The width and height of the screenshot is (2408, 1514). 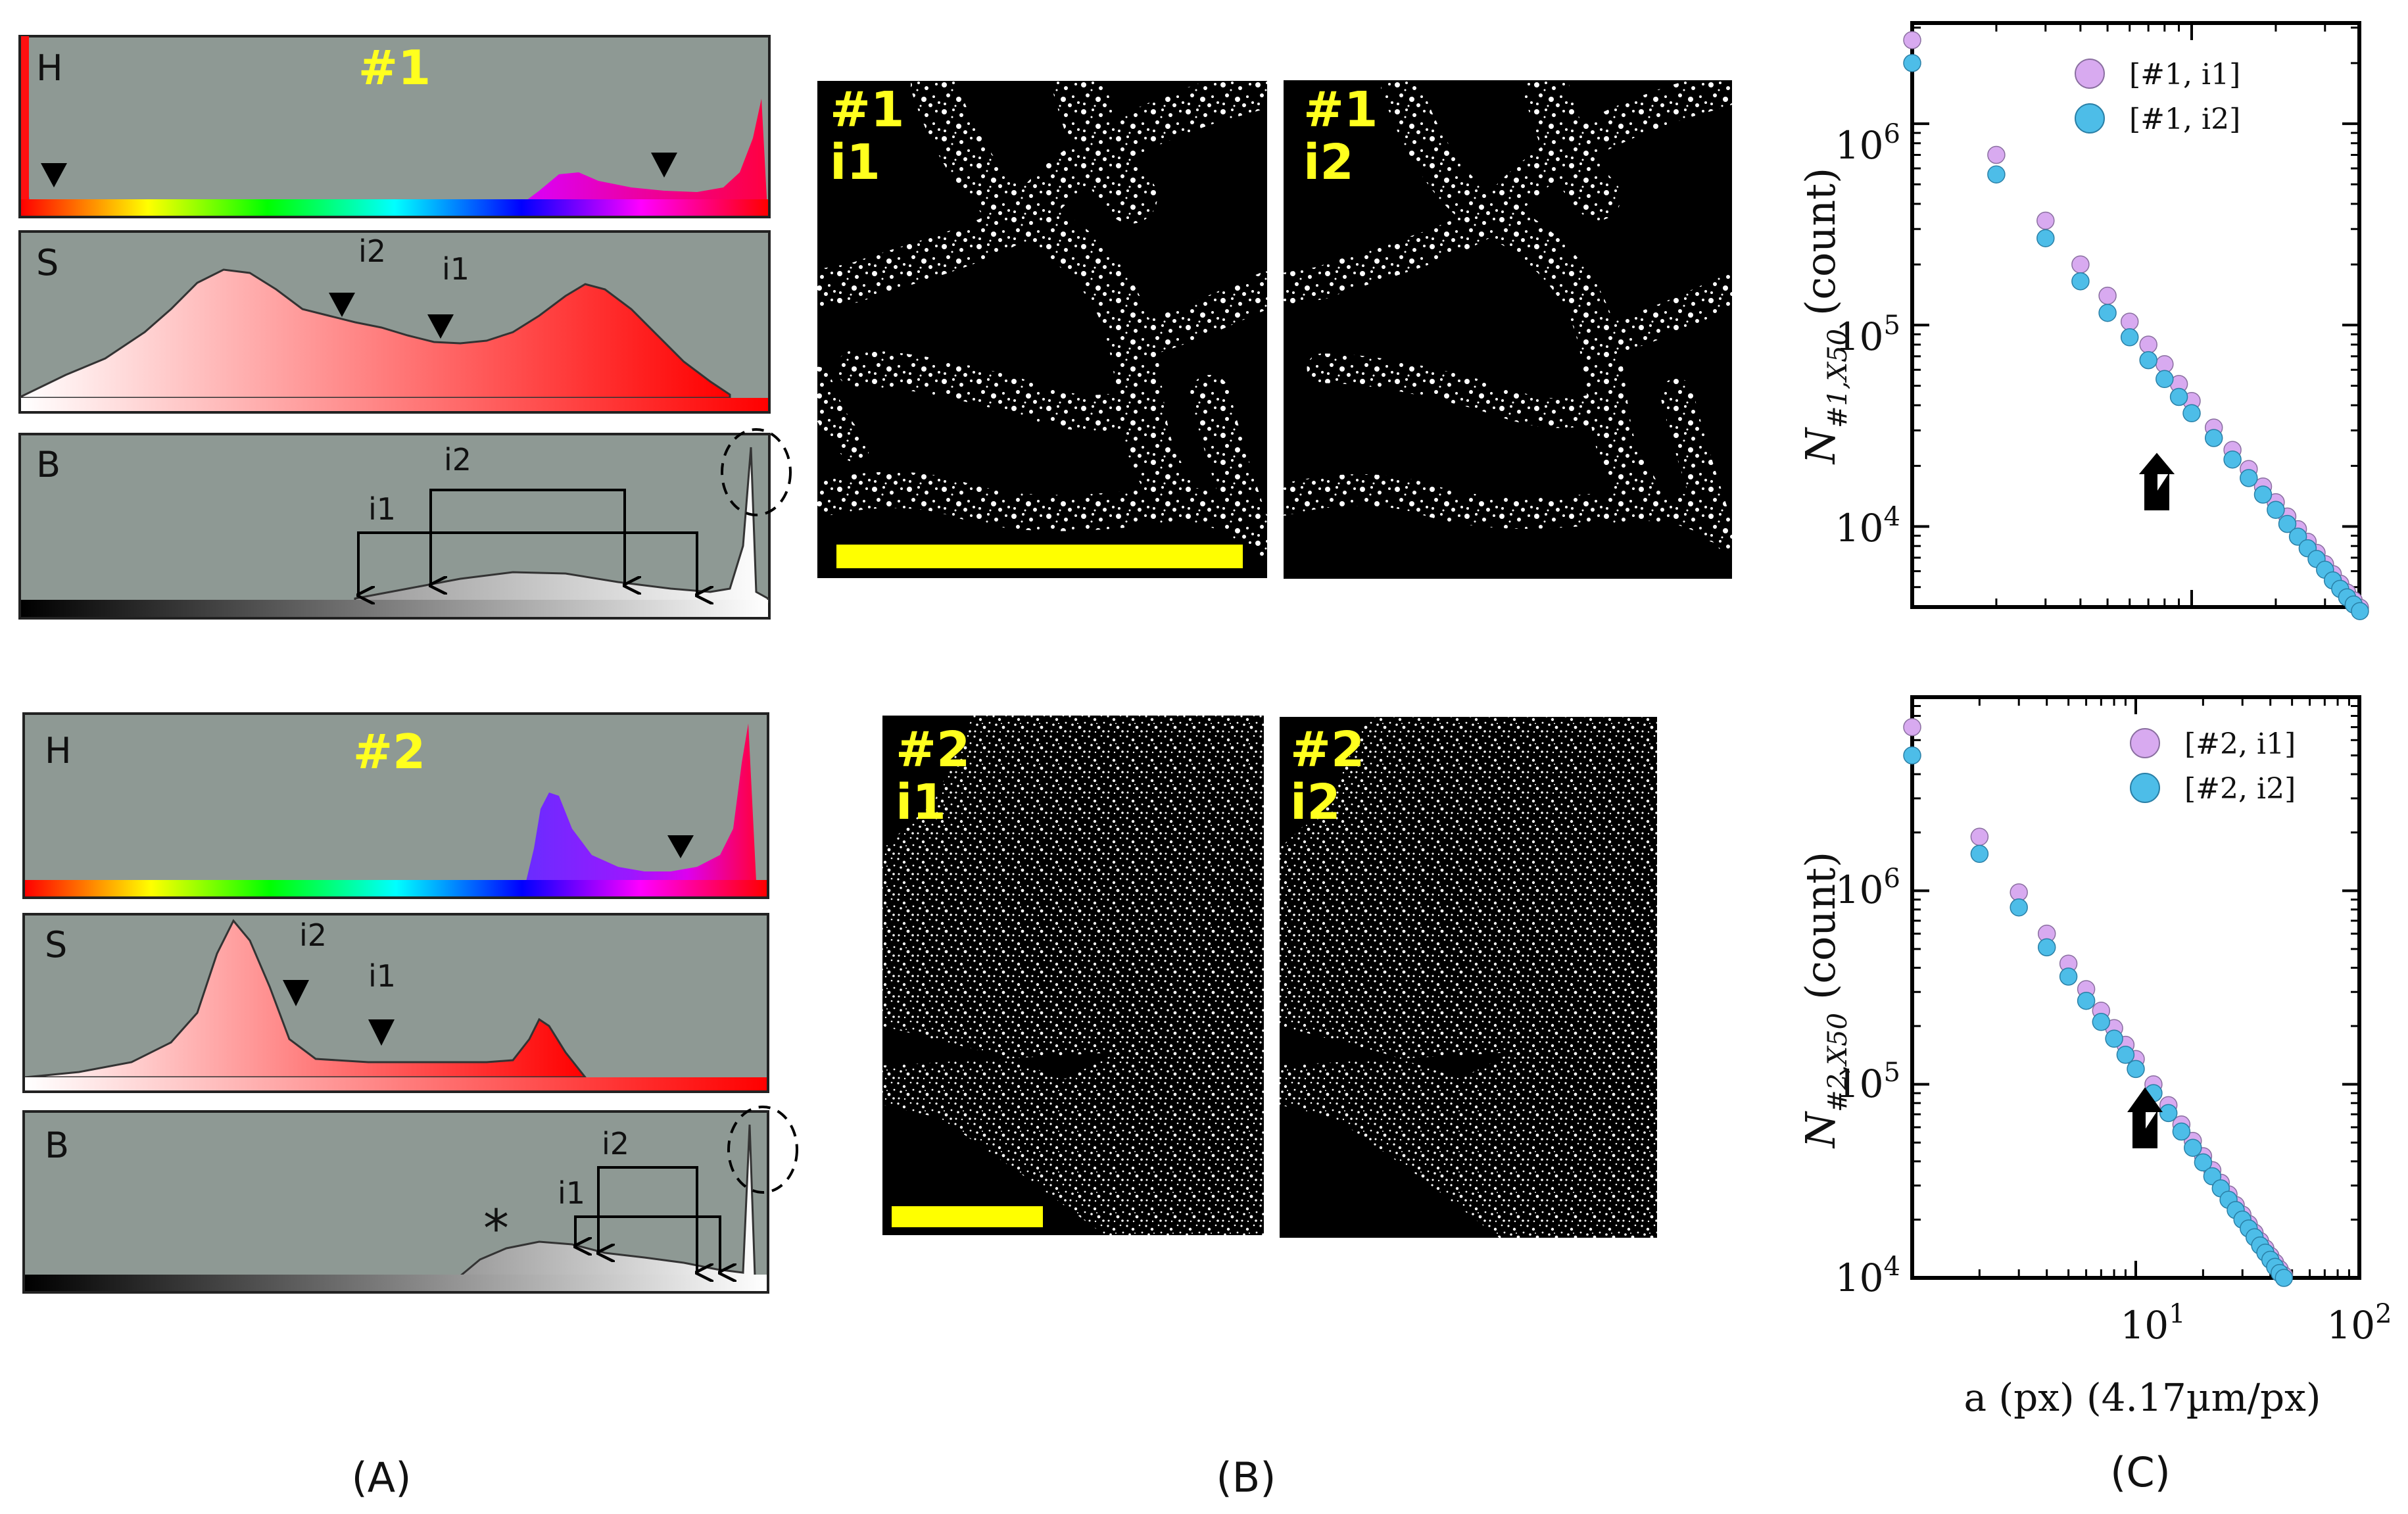 What do you see at coordinates (855, 162) in the screenshot?
I see `image-label-sub-1a: i1` at bounding box center [855, 162].